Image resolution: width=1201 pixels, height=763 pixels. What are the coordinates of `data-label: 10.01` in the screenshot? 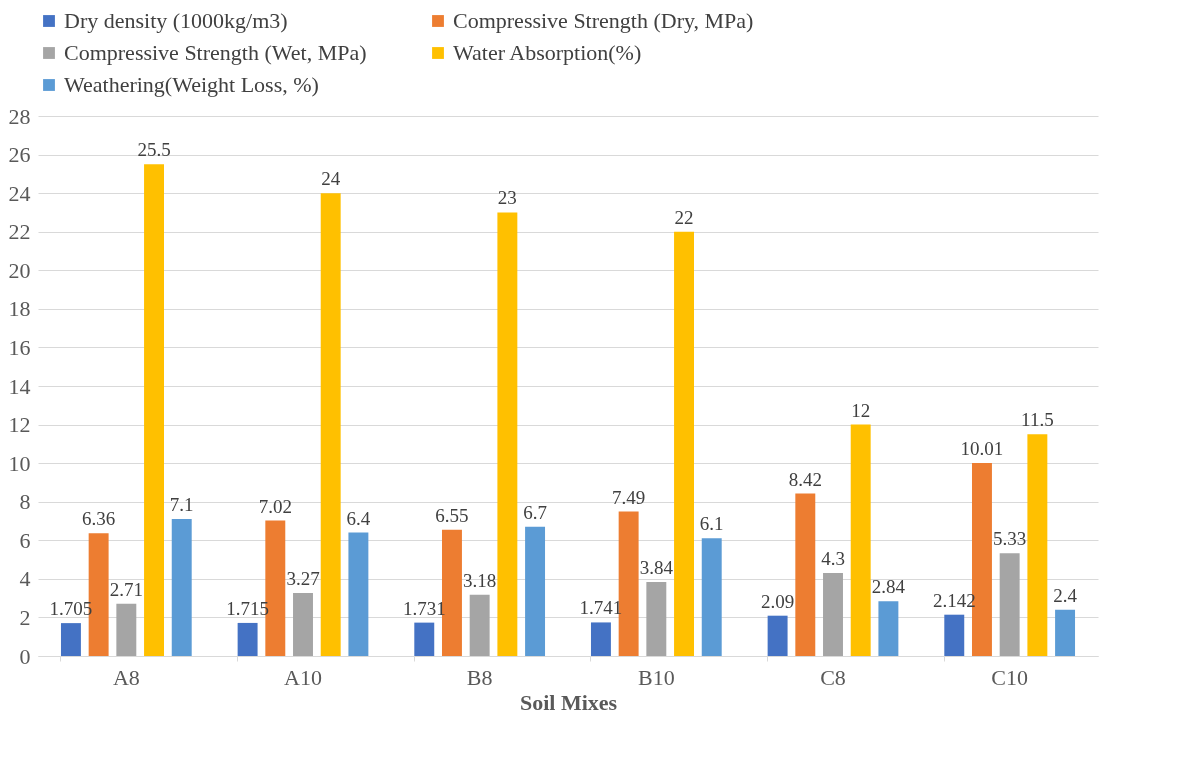 It's located at (982, 448).